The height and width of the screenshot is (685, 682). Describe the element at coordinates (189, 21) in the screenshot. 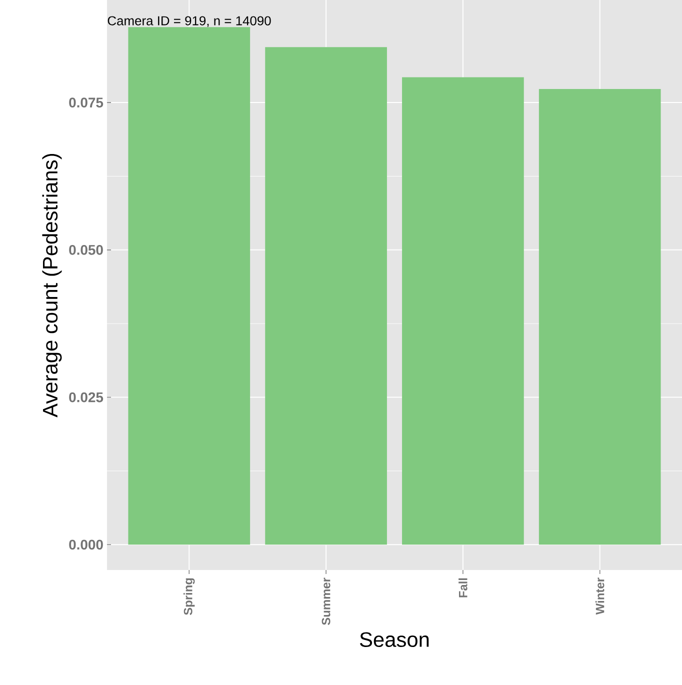

I see `annotation: Camera ID = 919, n = 14090` at that location.